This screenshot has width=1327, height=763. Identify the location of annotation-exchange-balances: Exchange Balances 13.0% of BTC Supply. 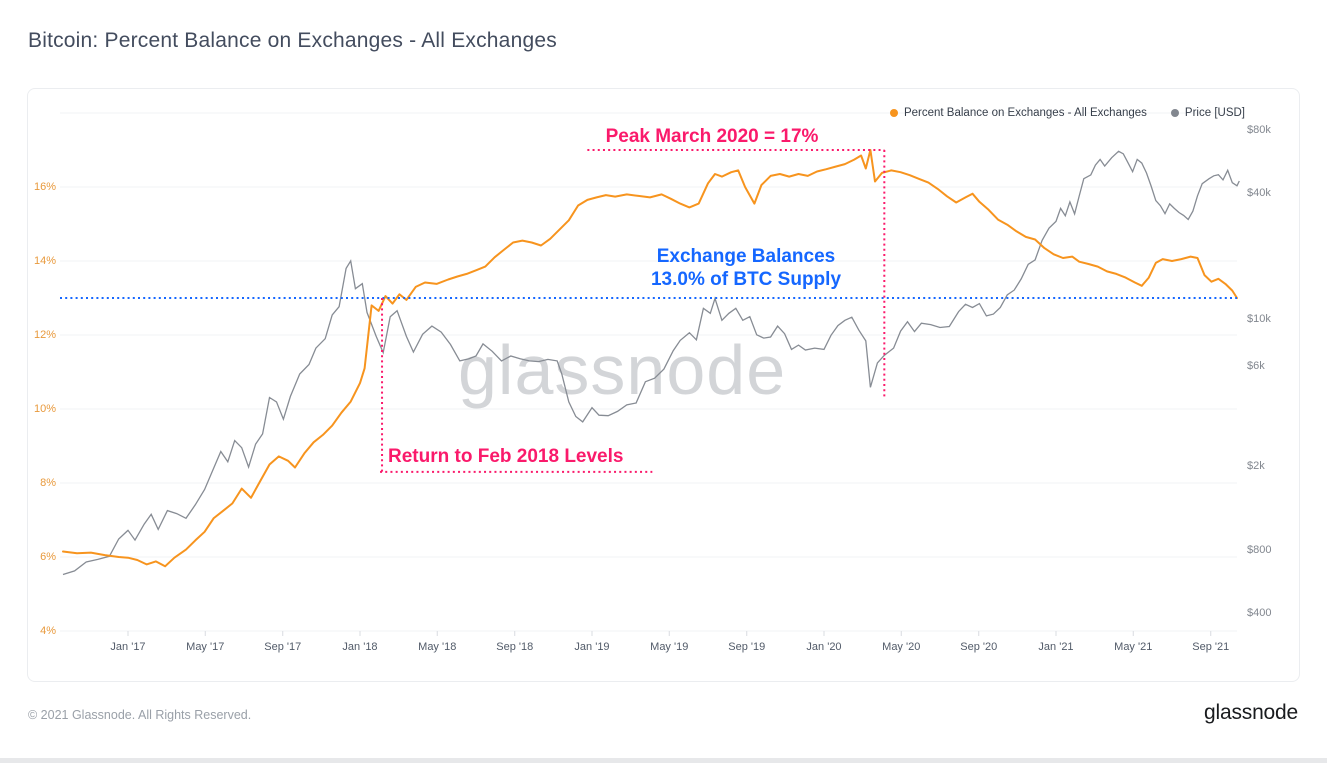
(746, 268).